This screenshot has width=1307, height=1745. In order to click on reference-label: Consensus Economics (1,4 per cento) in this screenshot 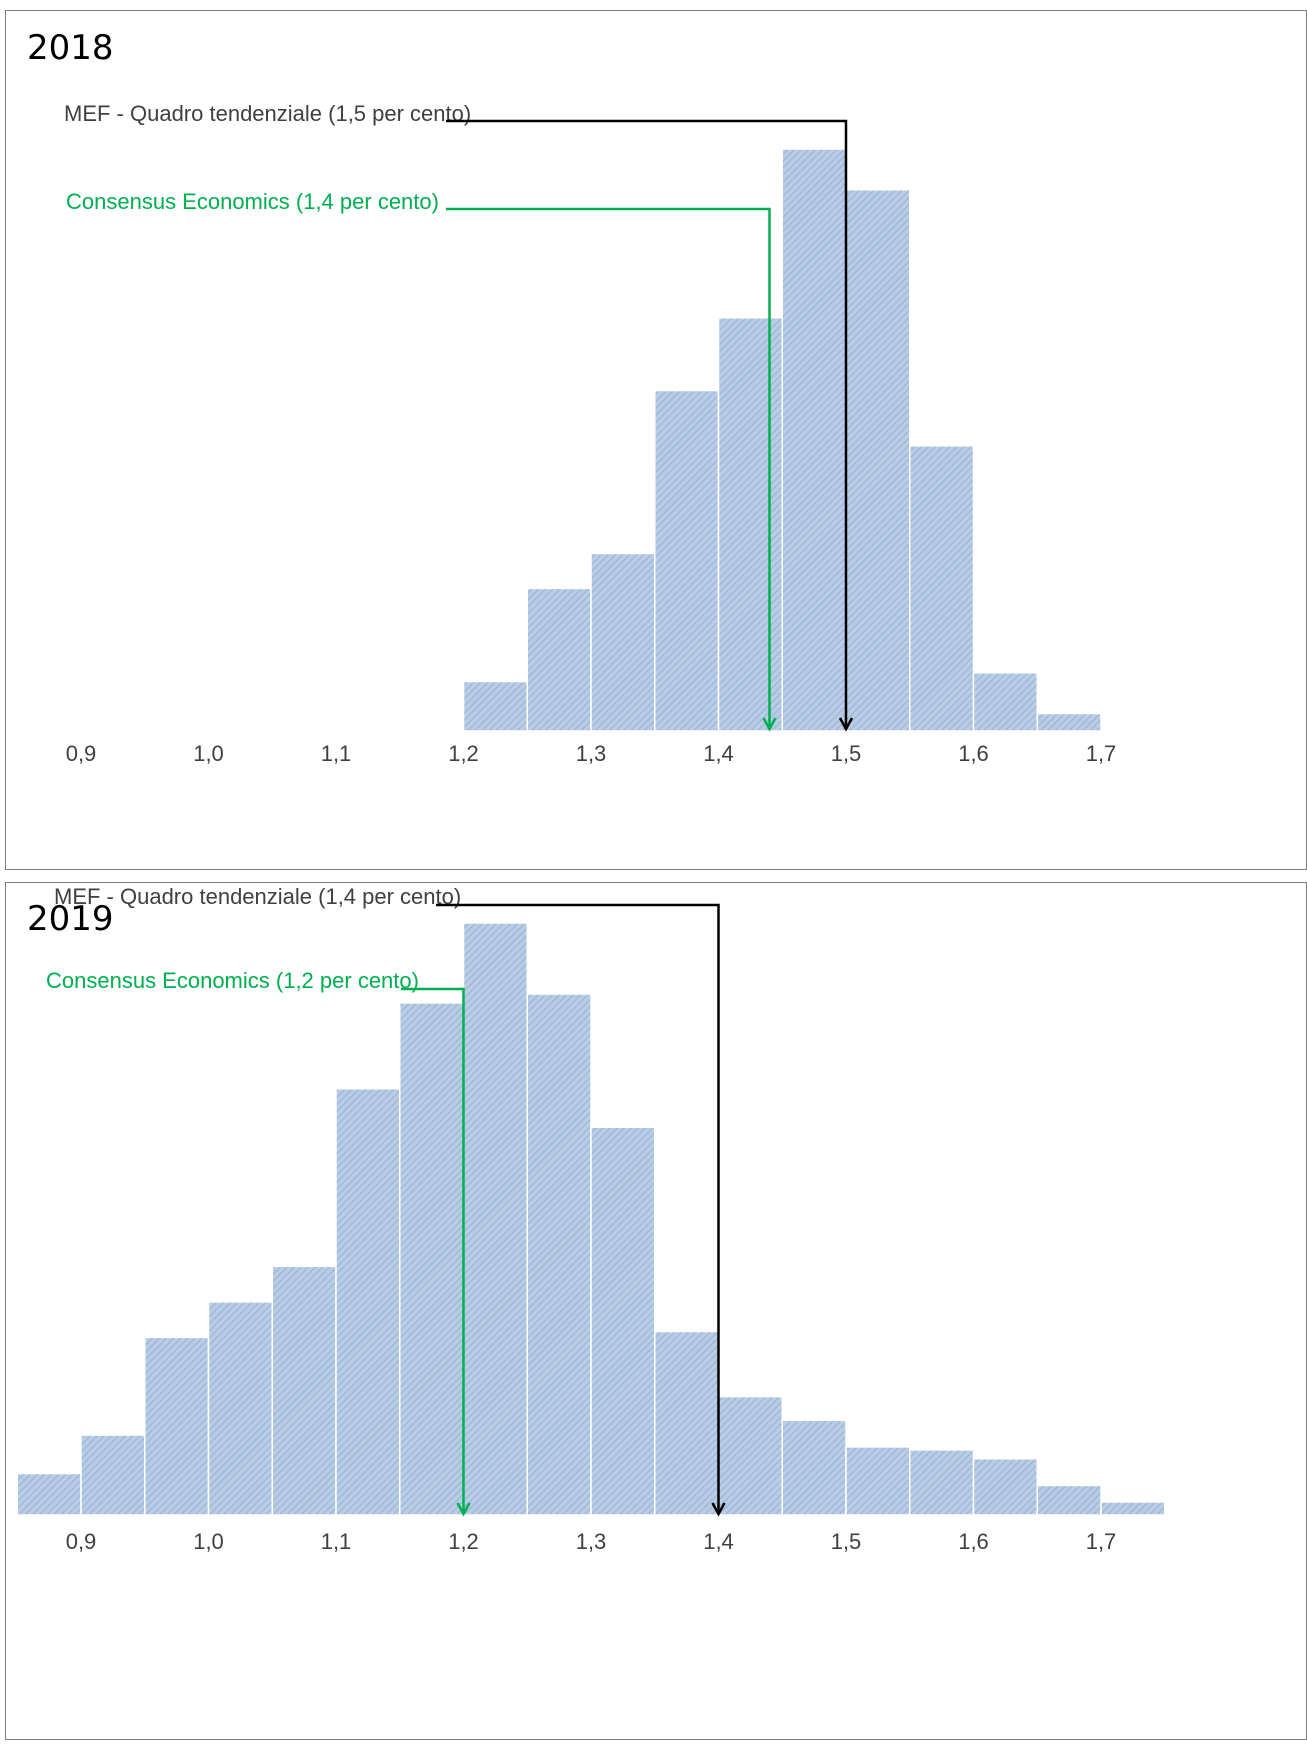, I will do `click(252, 201)`.